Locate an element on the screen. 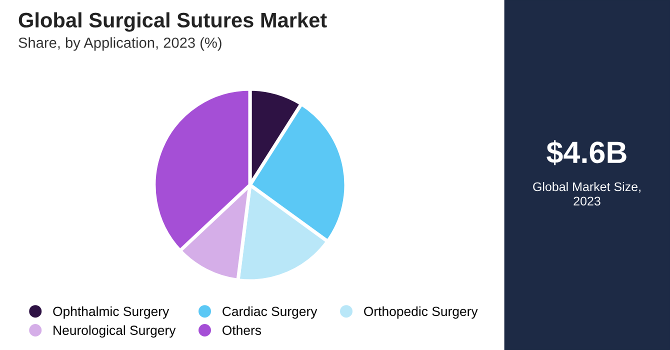 The width and height of the screenshot is (670, 350). legend-label: Cardiac Surgery is located at coordinates (270, 312).